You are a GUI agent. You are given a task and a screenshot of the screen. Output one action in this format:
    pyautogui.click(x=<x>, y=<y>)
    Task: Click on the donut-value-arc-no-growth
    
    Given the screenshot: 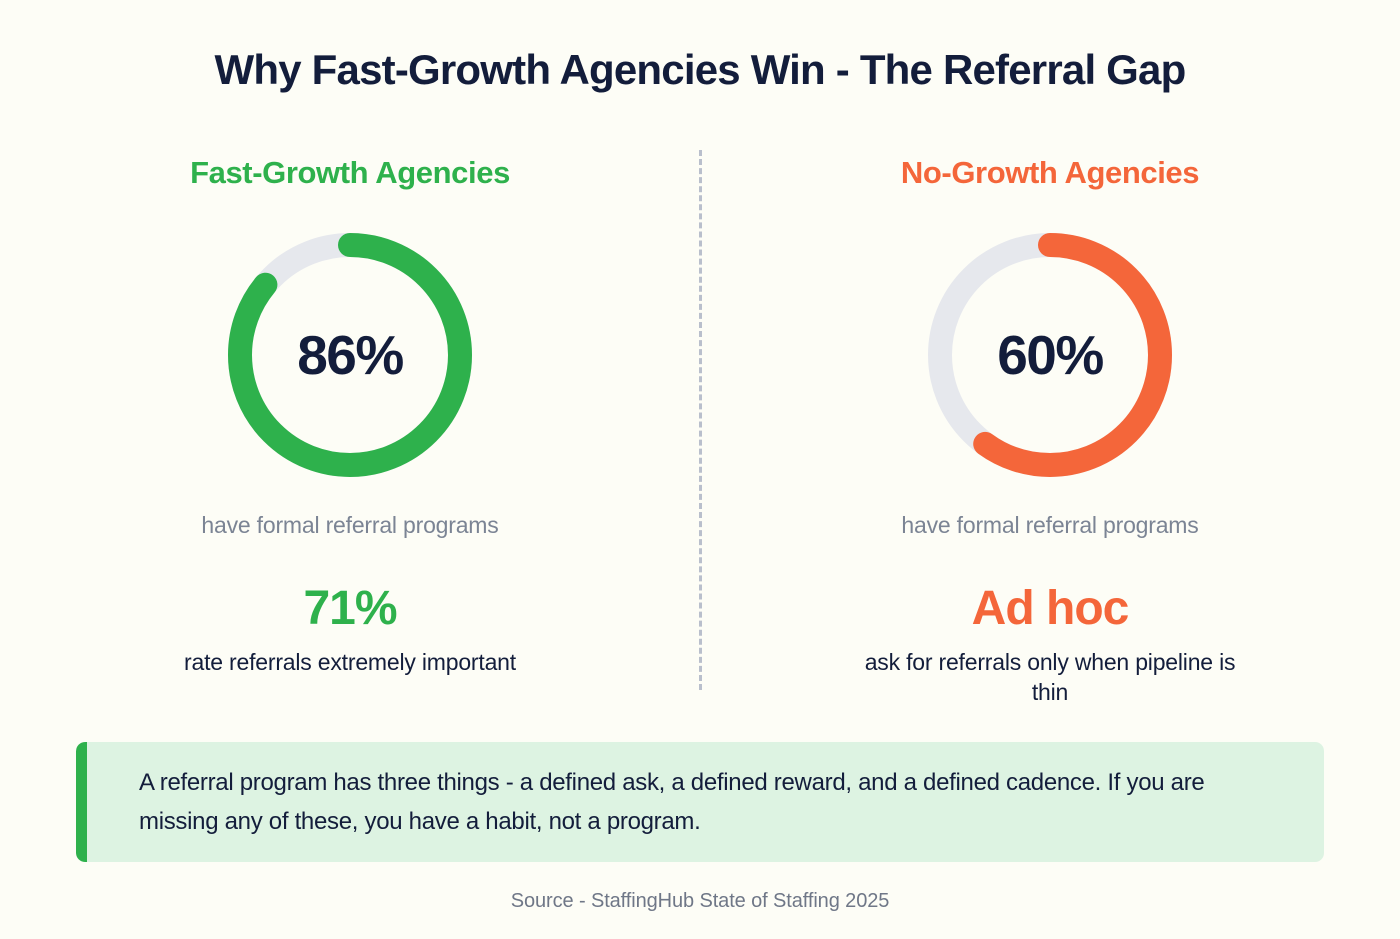 What is the action you would take?
    pyautogui.click(x=1050, y=355)
    